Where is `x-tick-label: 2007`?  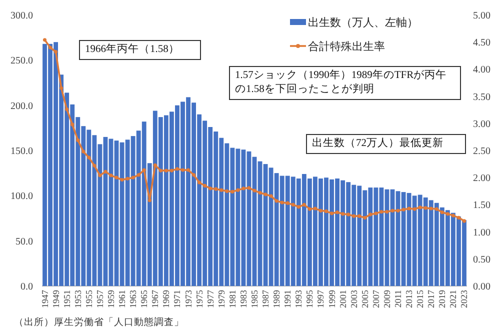
x-tick-label: 2007 is located at coordinates (375, 299).